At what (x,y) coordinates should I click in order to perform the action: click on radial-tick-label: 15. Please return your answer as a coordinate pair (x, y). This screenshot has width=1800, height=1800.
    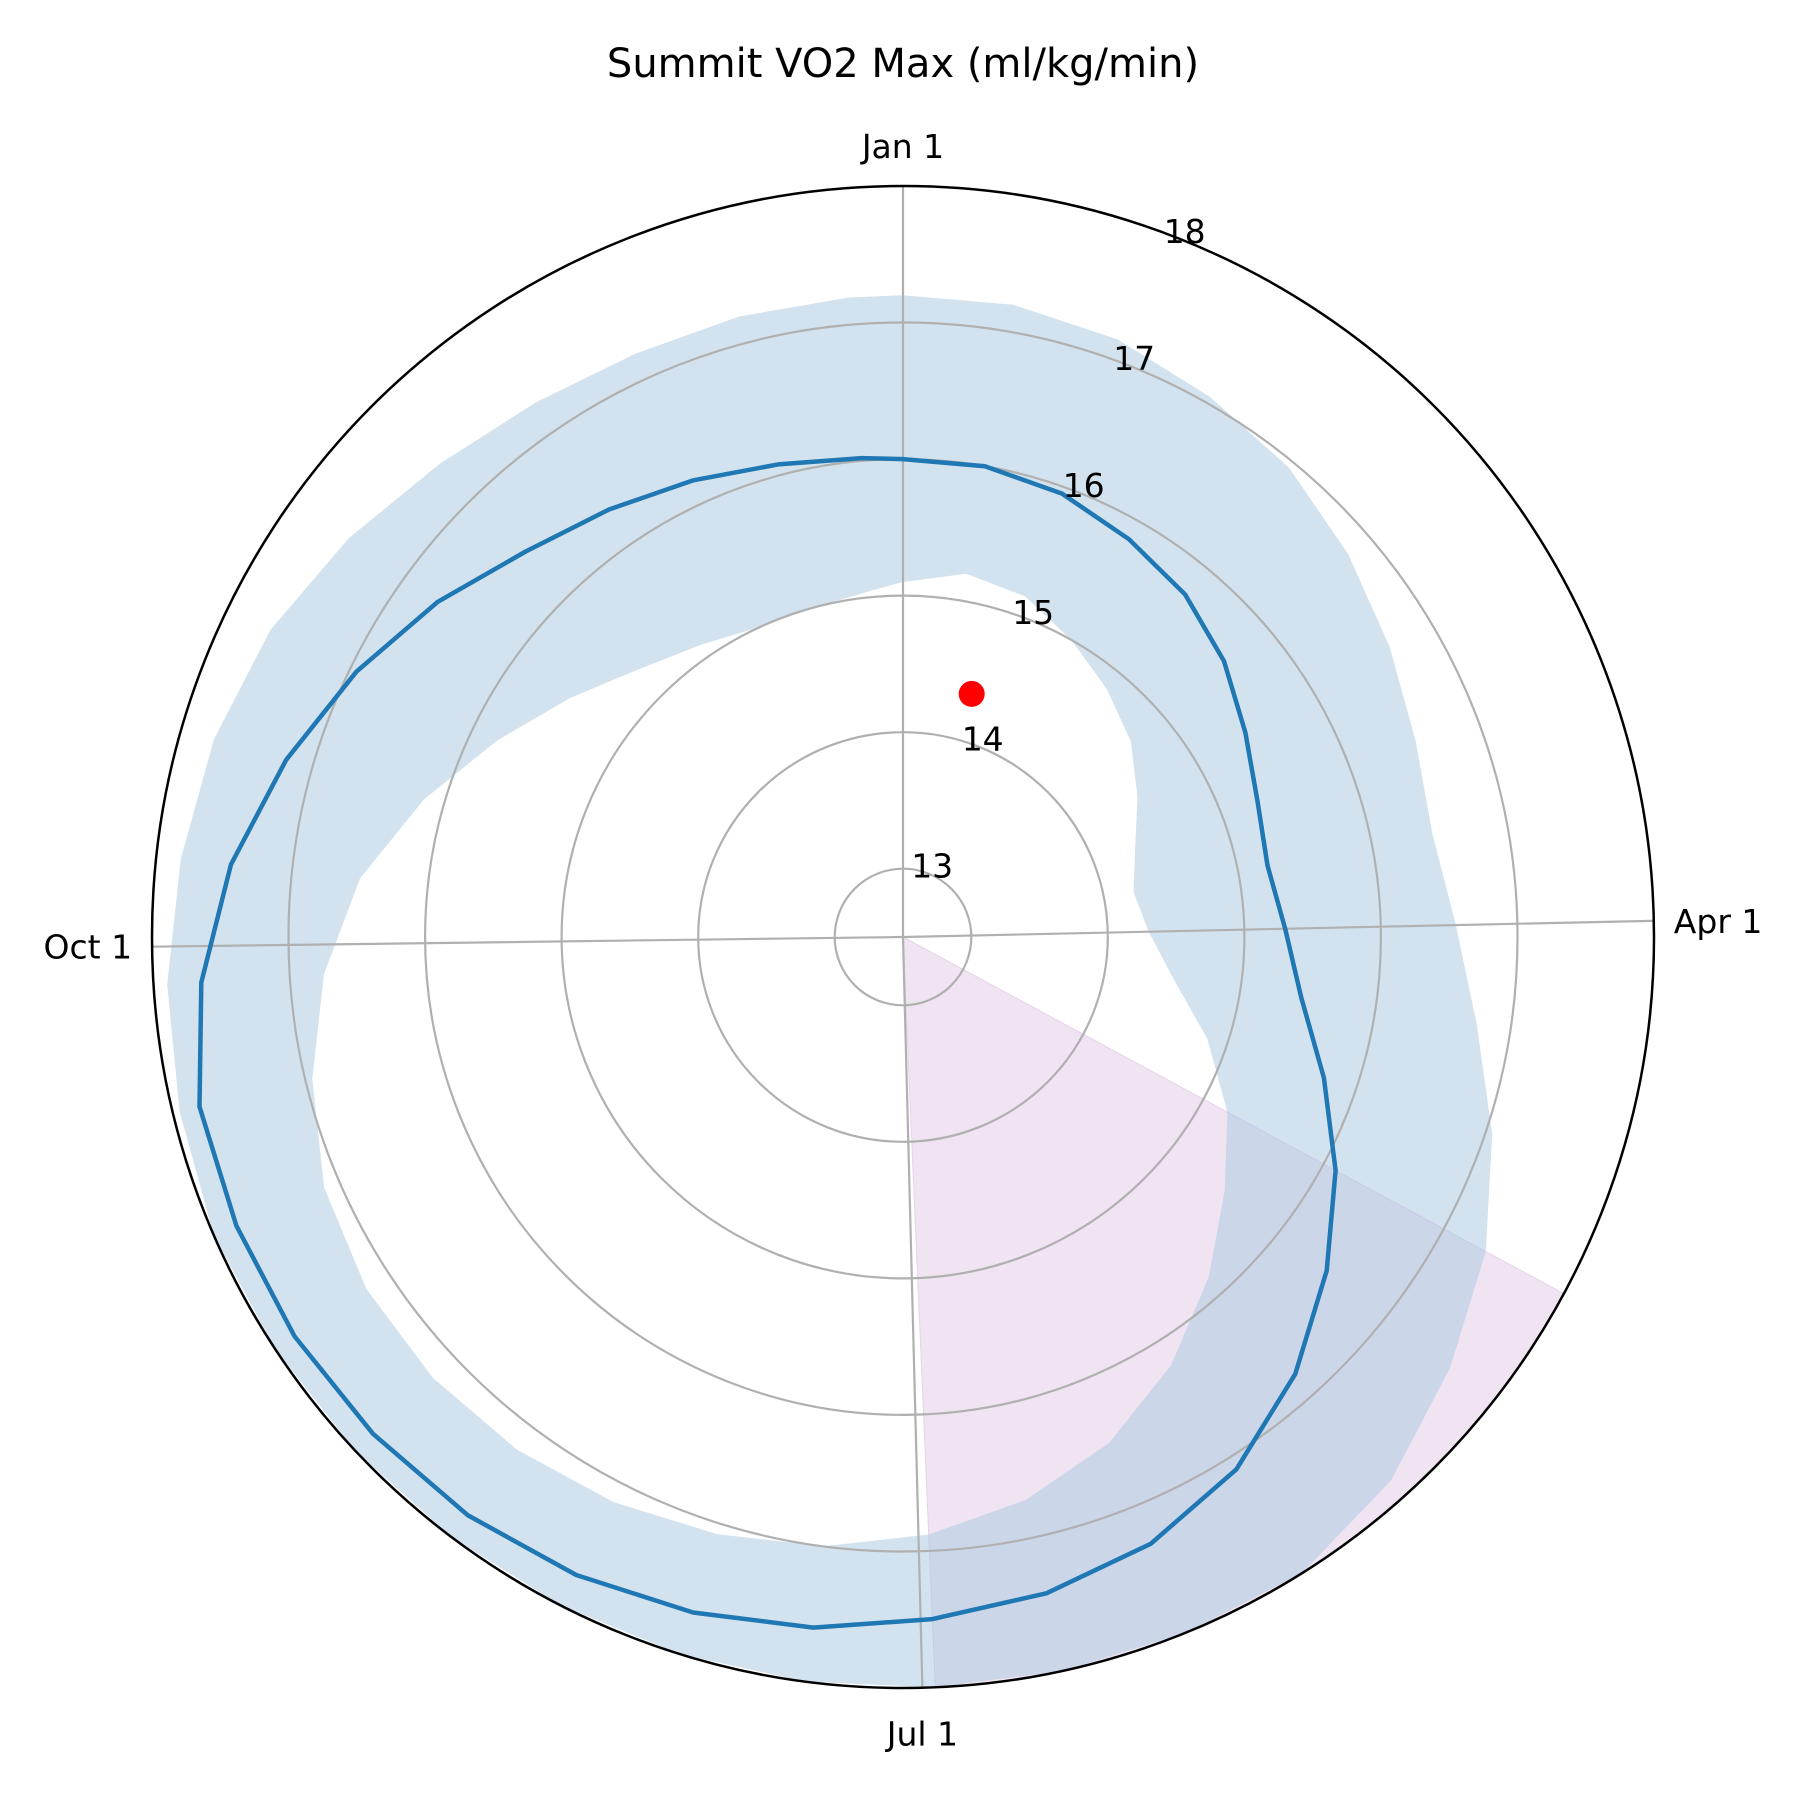
    Looking at the image, I should click on (1033, 612).